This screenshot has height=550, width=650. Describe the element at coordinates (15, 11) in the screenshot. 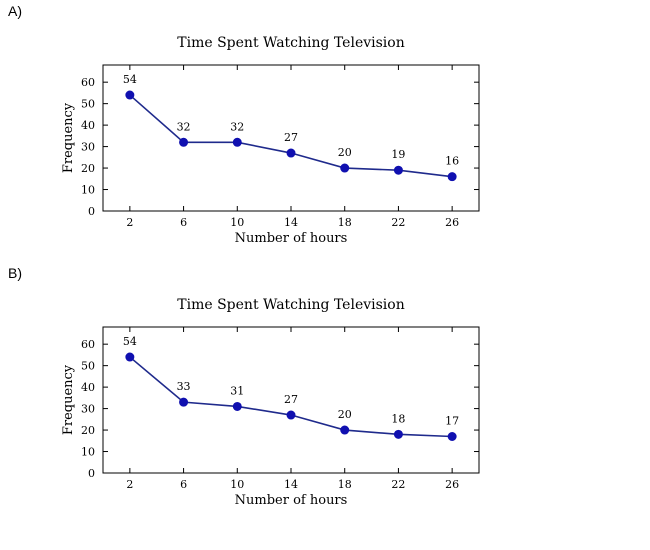

I see `option-a-label: A)` at that location.